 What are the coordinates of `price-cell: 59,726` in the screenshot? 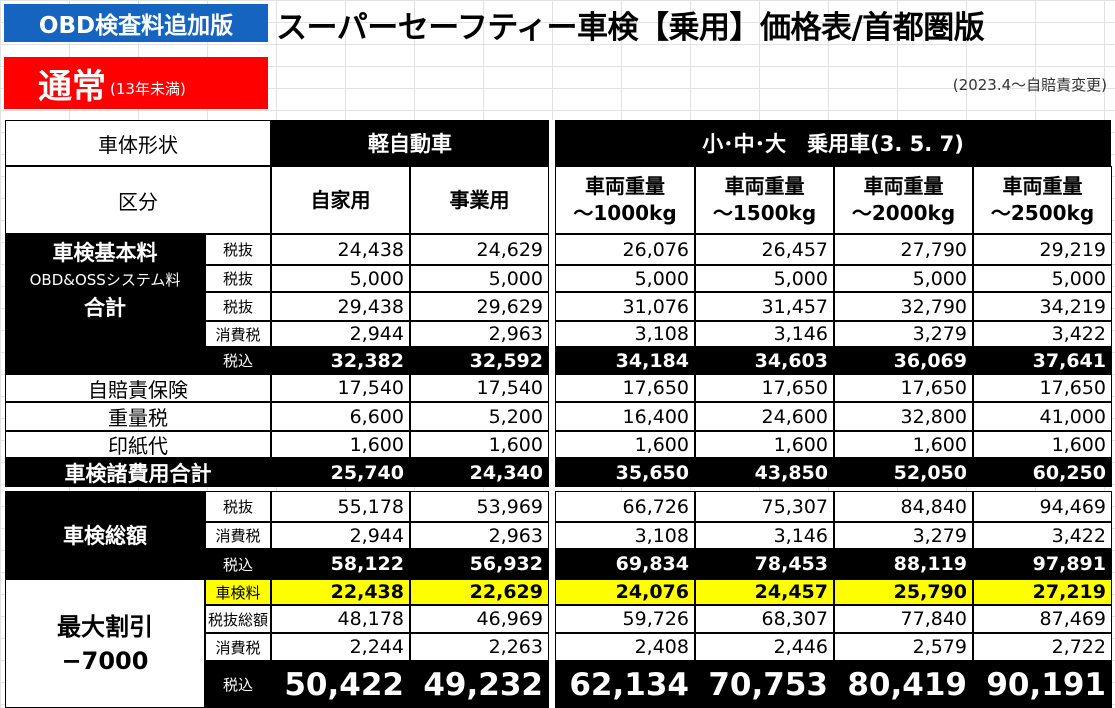 It's located at (625, 619).